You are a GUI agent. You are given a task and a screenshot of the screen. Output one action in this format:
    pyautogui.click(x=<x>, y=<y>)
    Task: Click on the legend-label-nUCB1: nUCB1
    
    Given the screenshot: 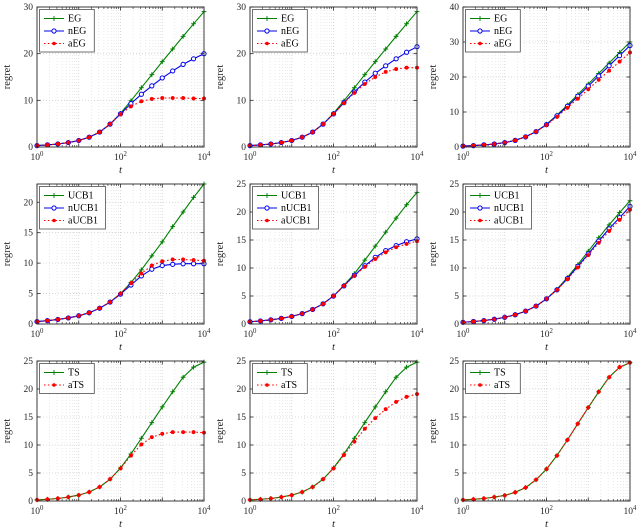 What is the action you would take?
    pyautogui.click(x=509, y=208)
    